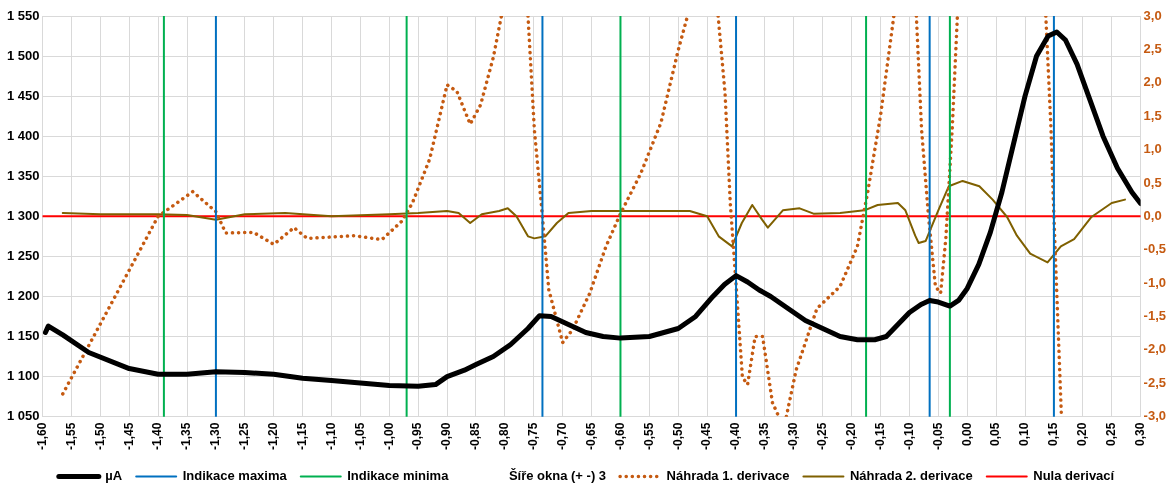  I want to click on y2-tick-label: 2,0, so click(1152, 82).